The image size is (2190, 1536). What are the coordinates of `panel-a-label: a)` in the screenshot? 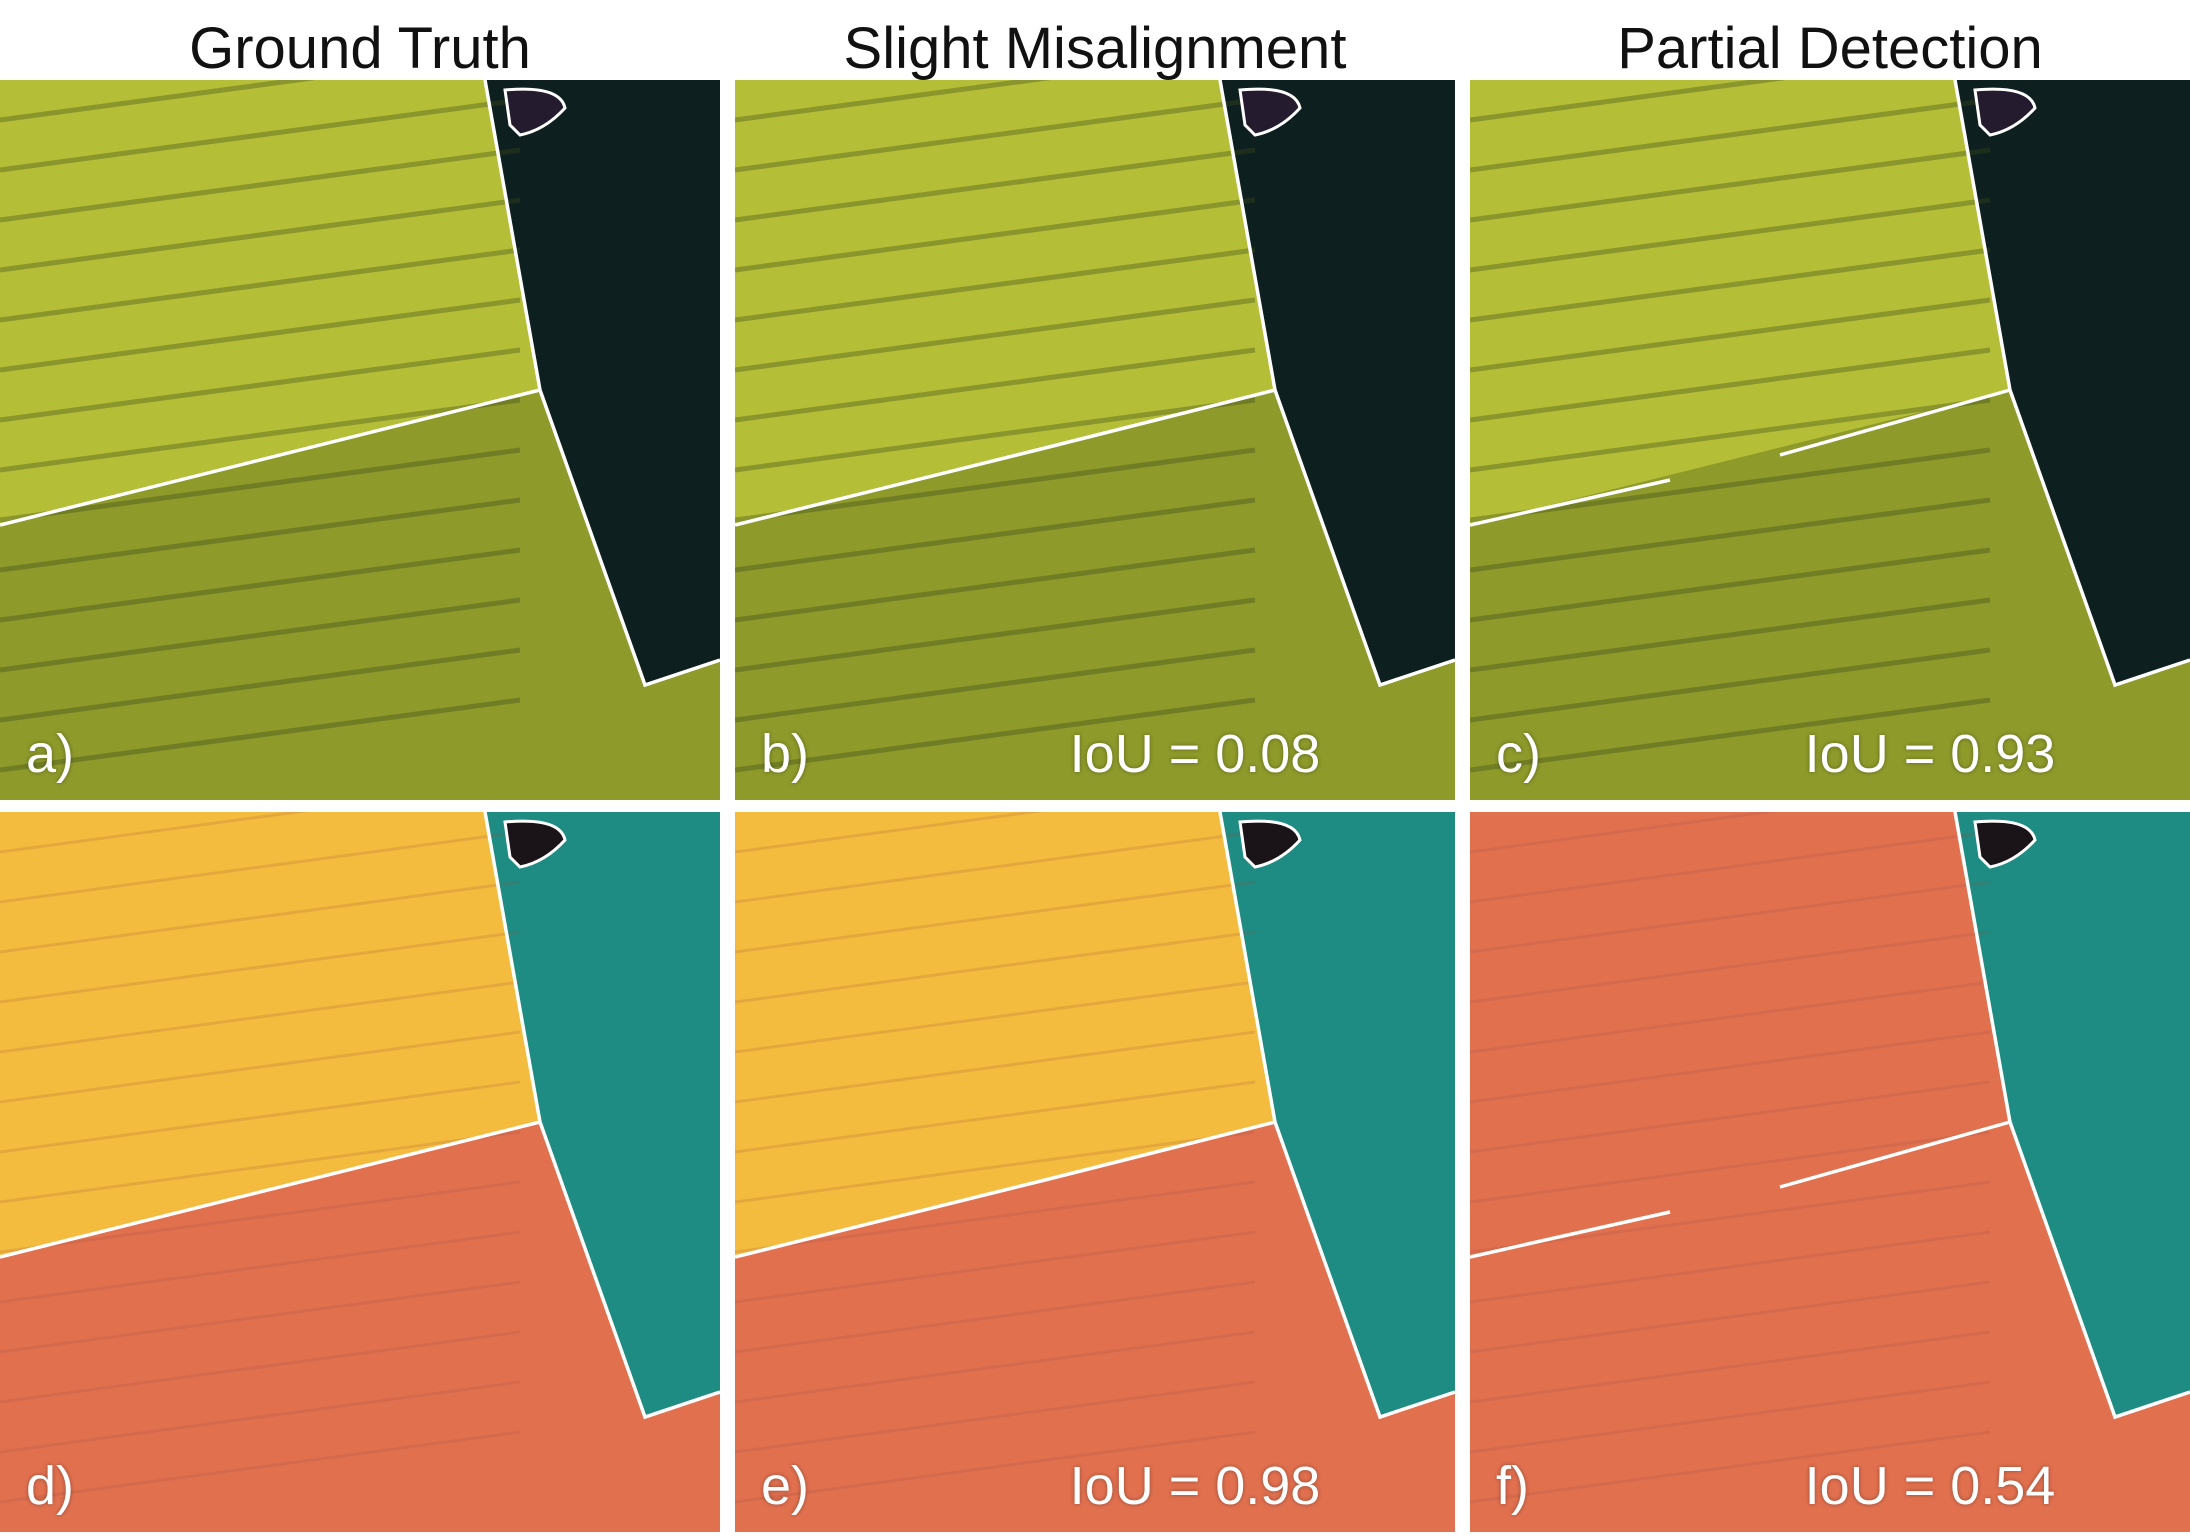 It's located at (50, 754).